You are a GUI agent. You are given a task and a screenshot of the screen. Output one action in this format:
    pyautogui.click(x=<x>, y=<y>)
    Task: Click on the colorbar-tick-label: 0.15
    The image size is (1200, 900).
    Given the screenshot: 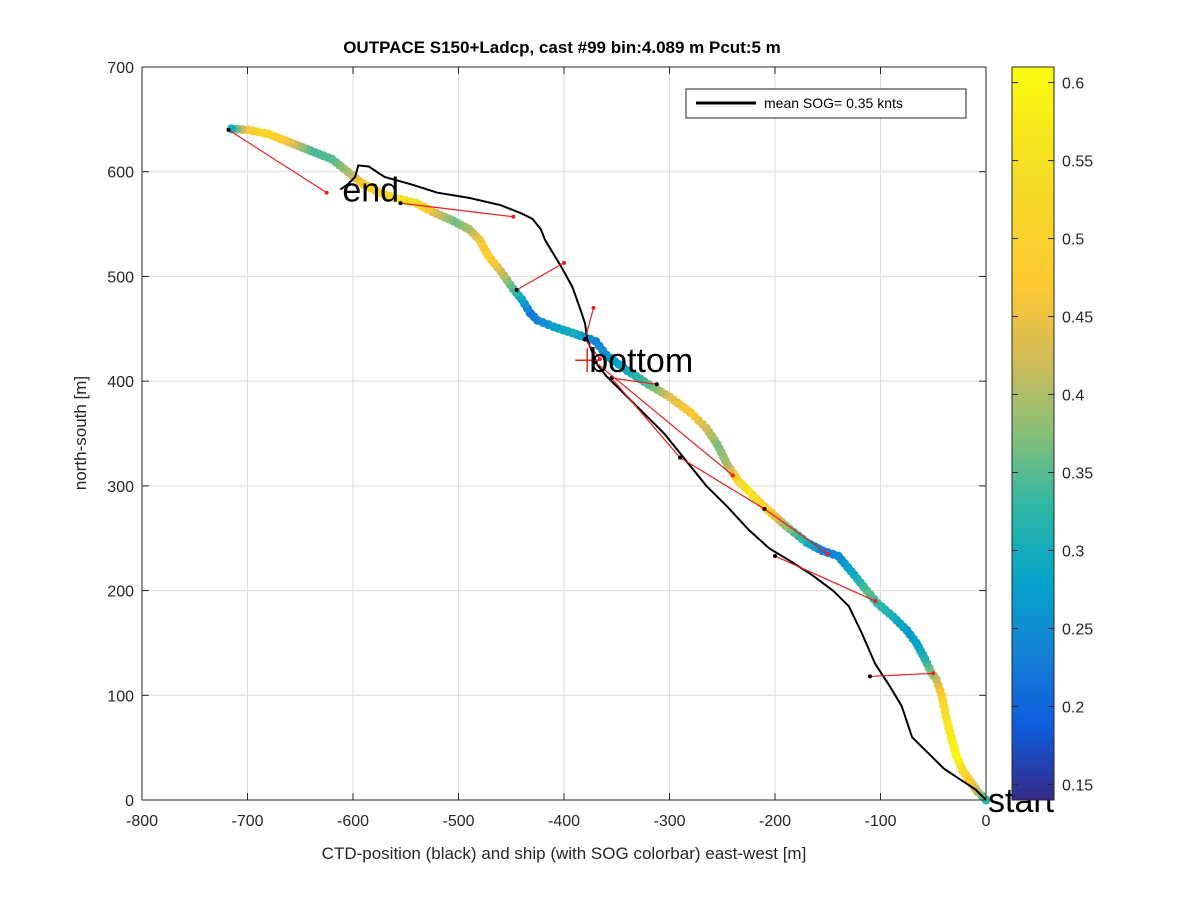 What is the action you would take?
    pyautogui.click(x=1077, y=785)
    